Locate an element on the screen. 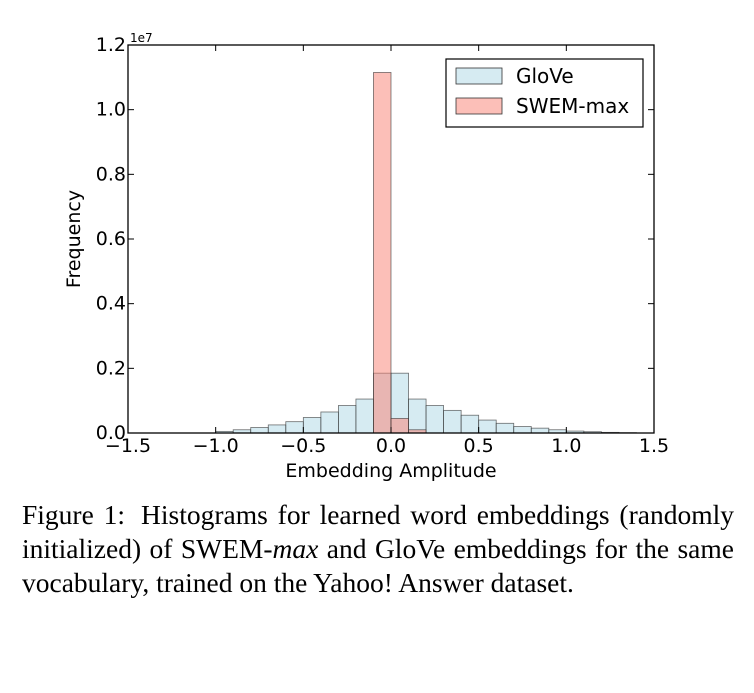 The image size is (754, 693). y-axis-label: Frequency is located at coordinates (74, 239).